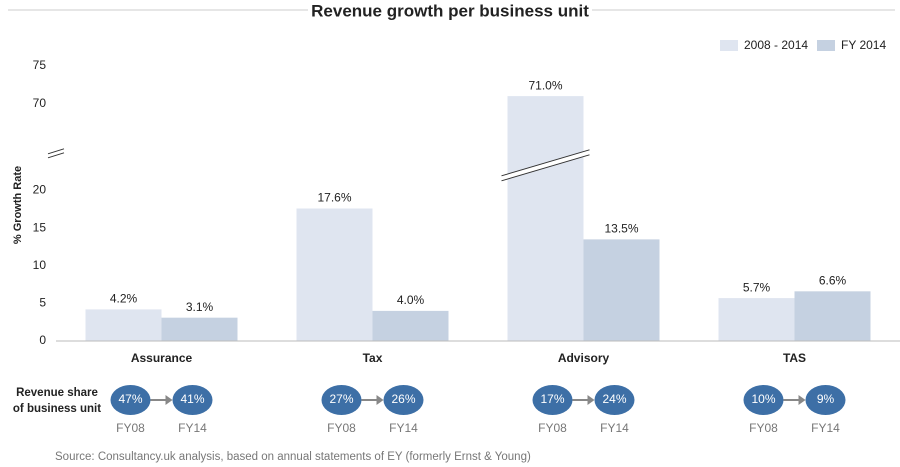  Describe the element at coordinates (334, 198) in the screenshot. I see `value-label: 17.6%` at that location.